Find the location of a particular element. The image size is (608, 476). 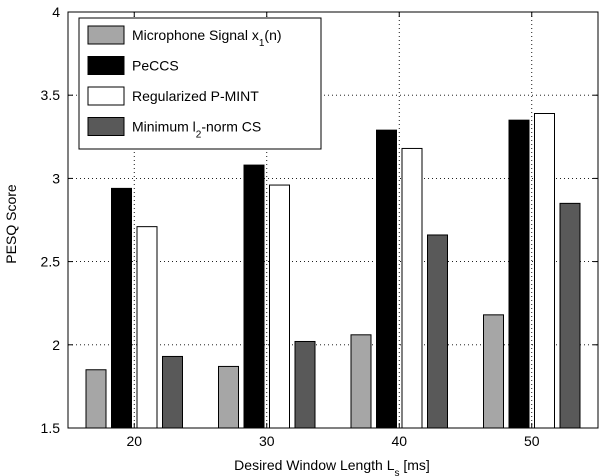

legend-label: Regularized P-MINT is located at coordinates (195, 96).